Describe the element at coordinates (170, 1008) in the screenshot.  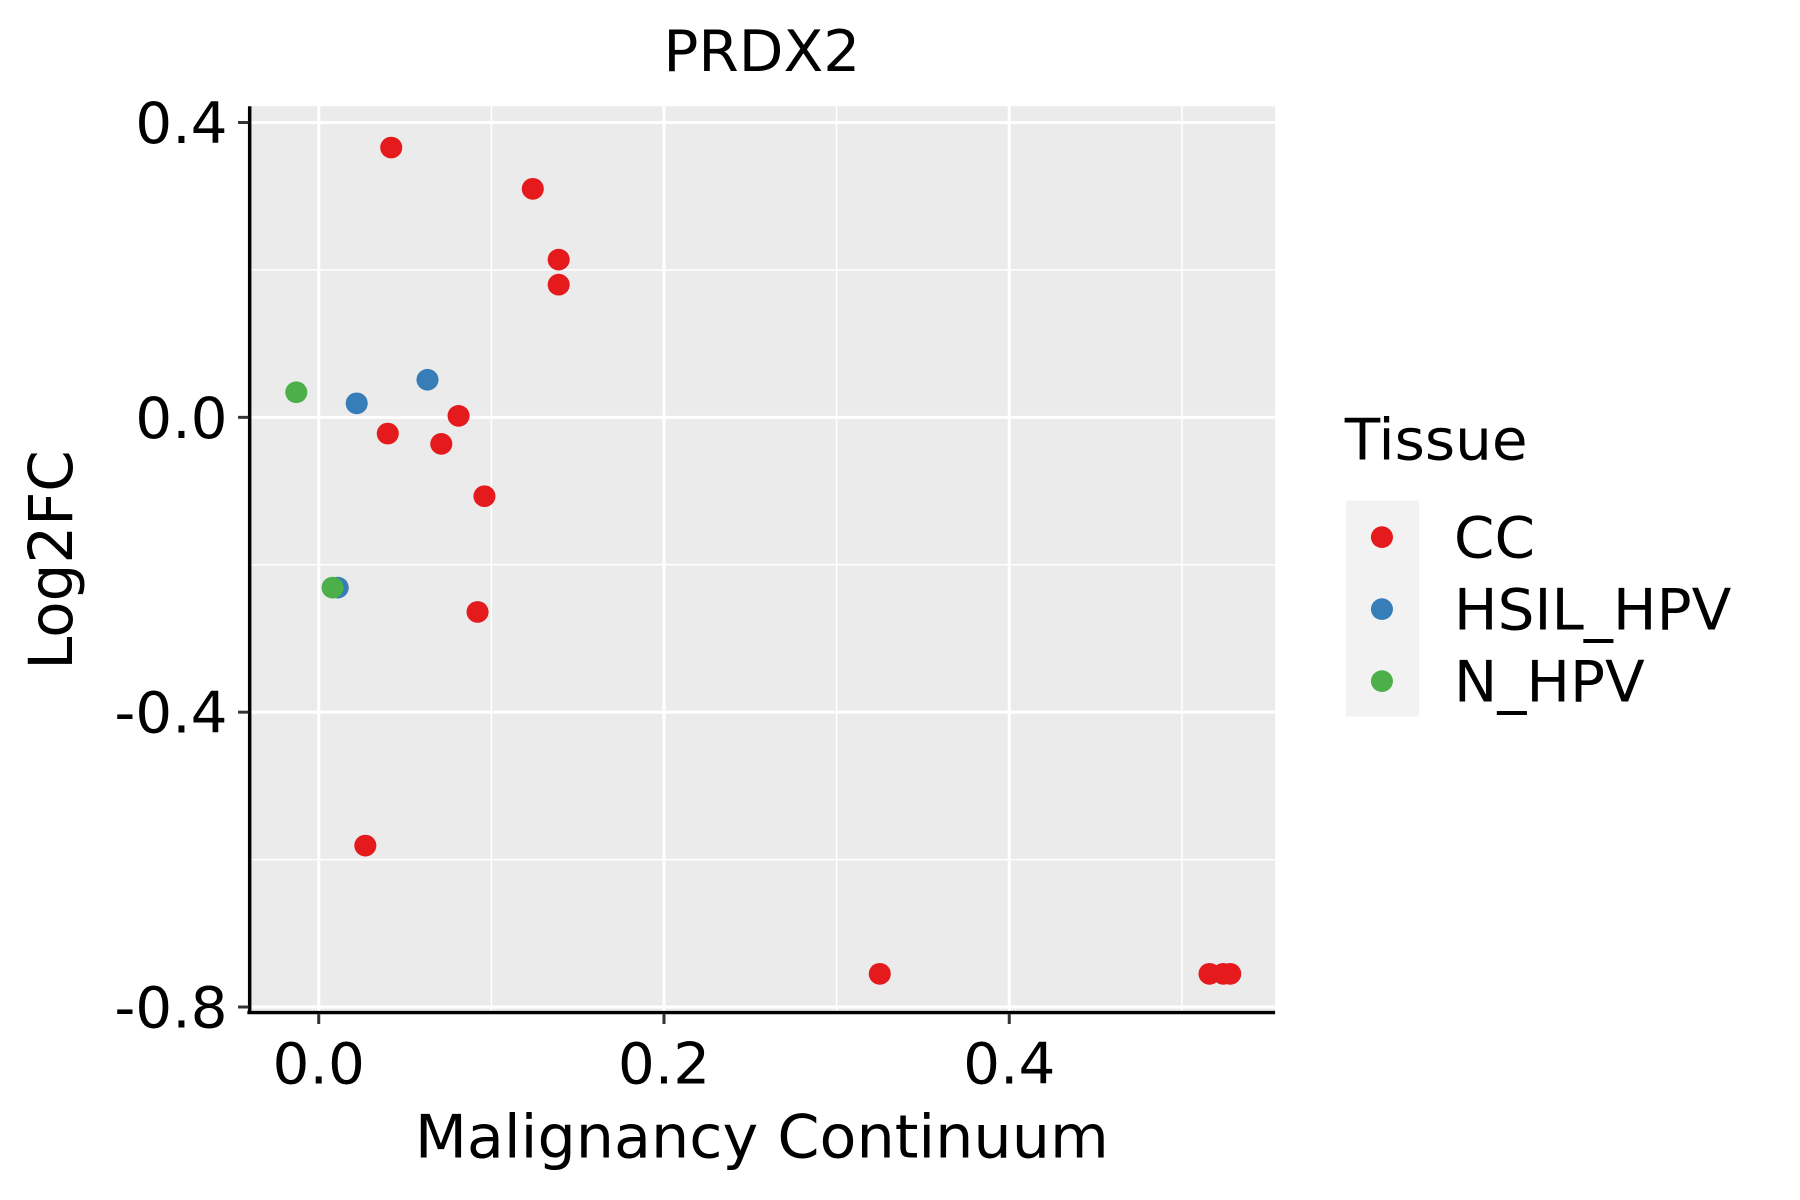
I see `y-tick-label: -0.8` at that location.